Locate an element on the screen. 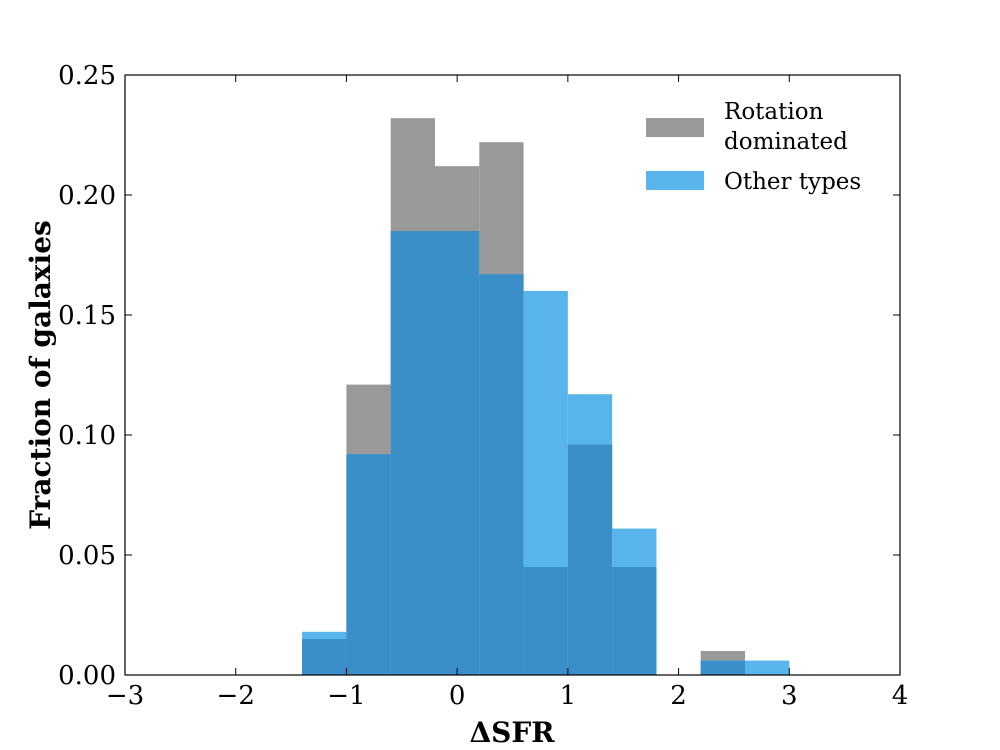 The height and width of the screenshot is (750, 1000). x-tick-label: 3 is located at coordinates (789, 696).